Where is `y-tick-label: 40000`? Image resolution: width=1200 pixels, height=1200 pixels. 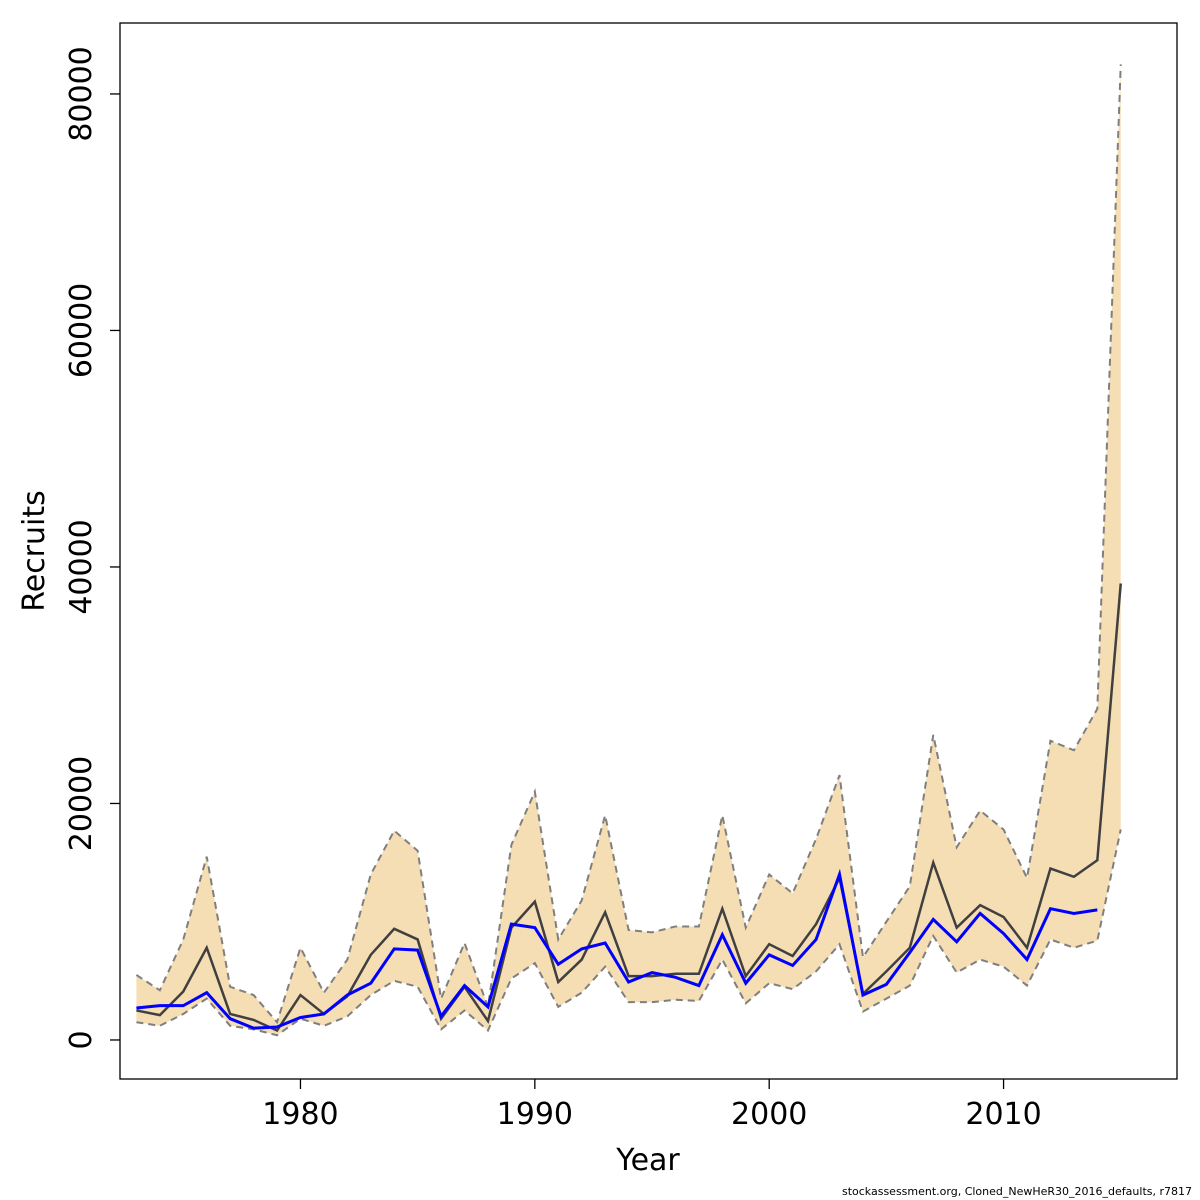
y-tick-label: 40000 is located at coordinates (81, 566).